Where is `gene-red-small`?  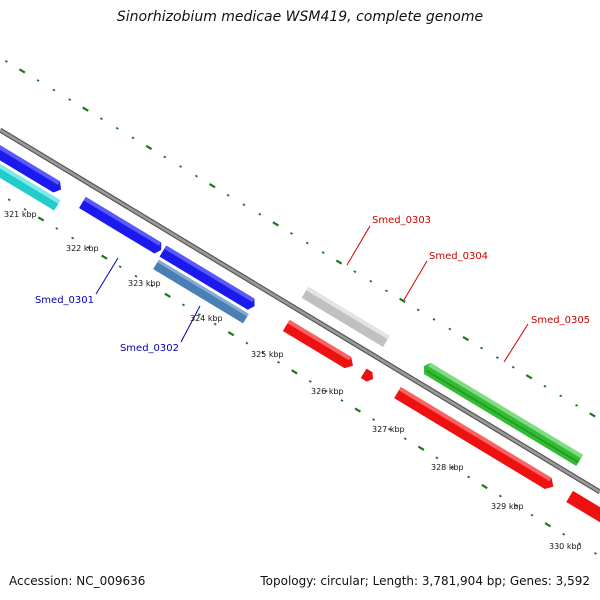
gene-red-small is located at coordinates (368, 376).